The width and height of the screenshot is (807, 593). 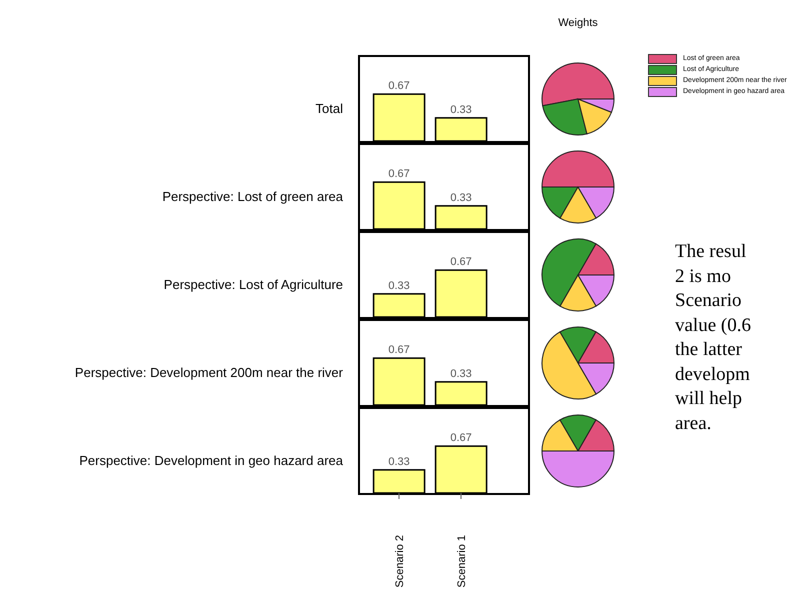 I want to click on text: Scenario, so click(x=708, y=301).